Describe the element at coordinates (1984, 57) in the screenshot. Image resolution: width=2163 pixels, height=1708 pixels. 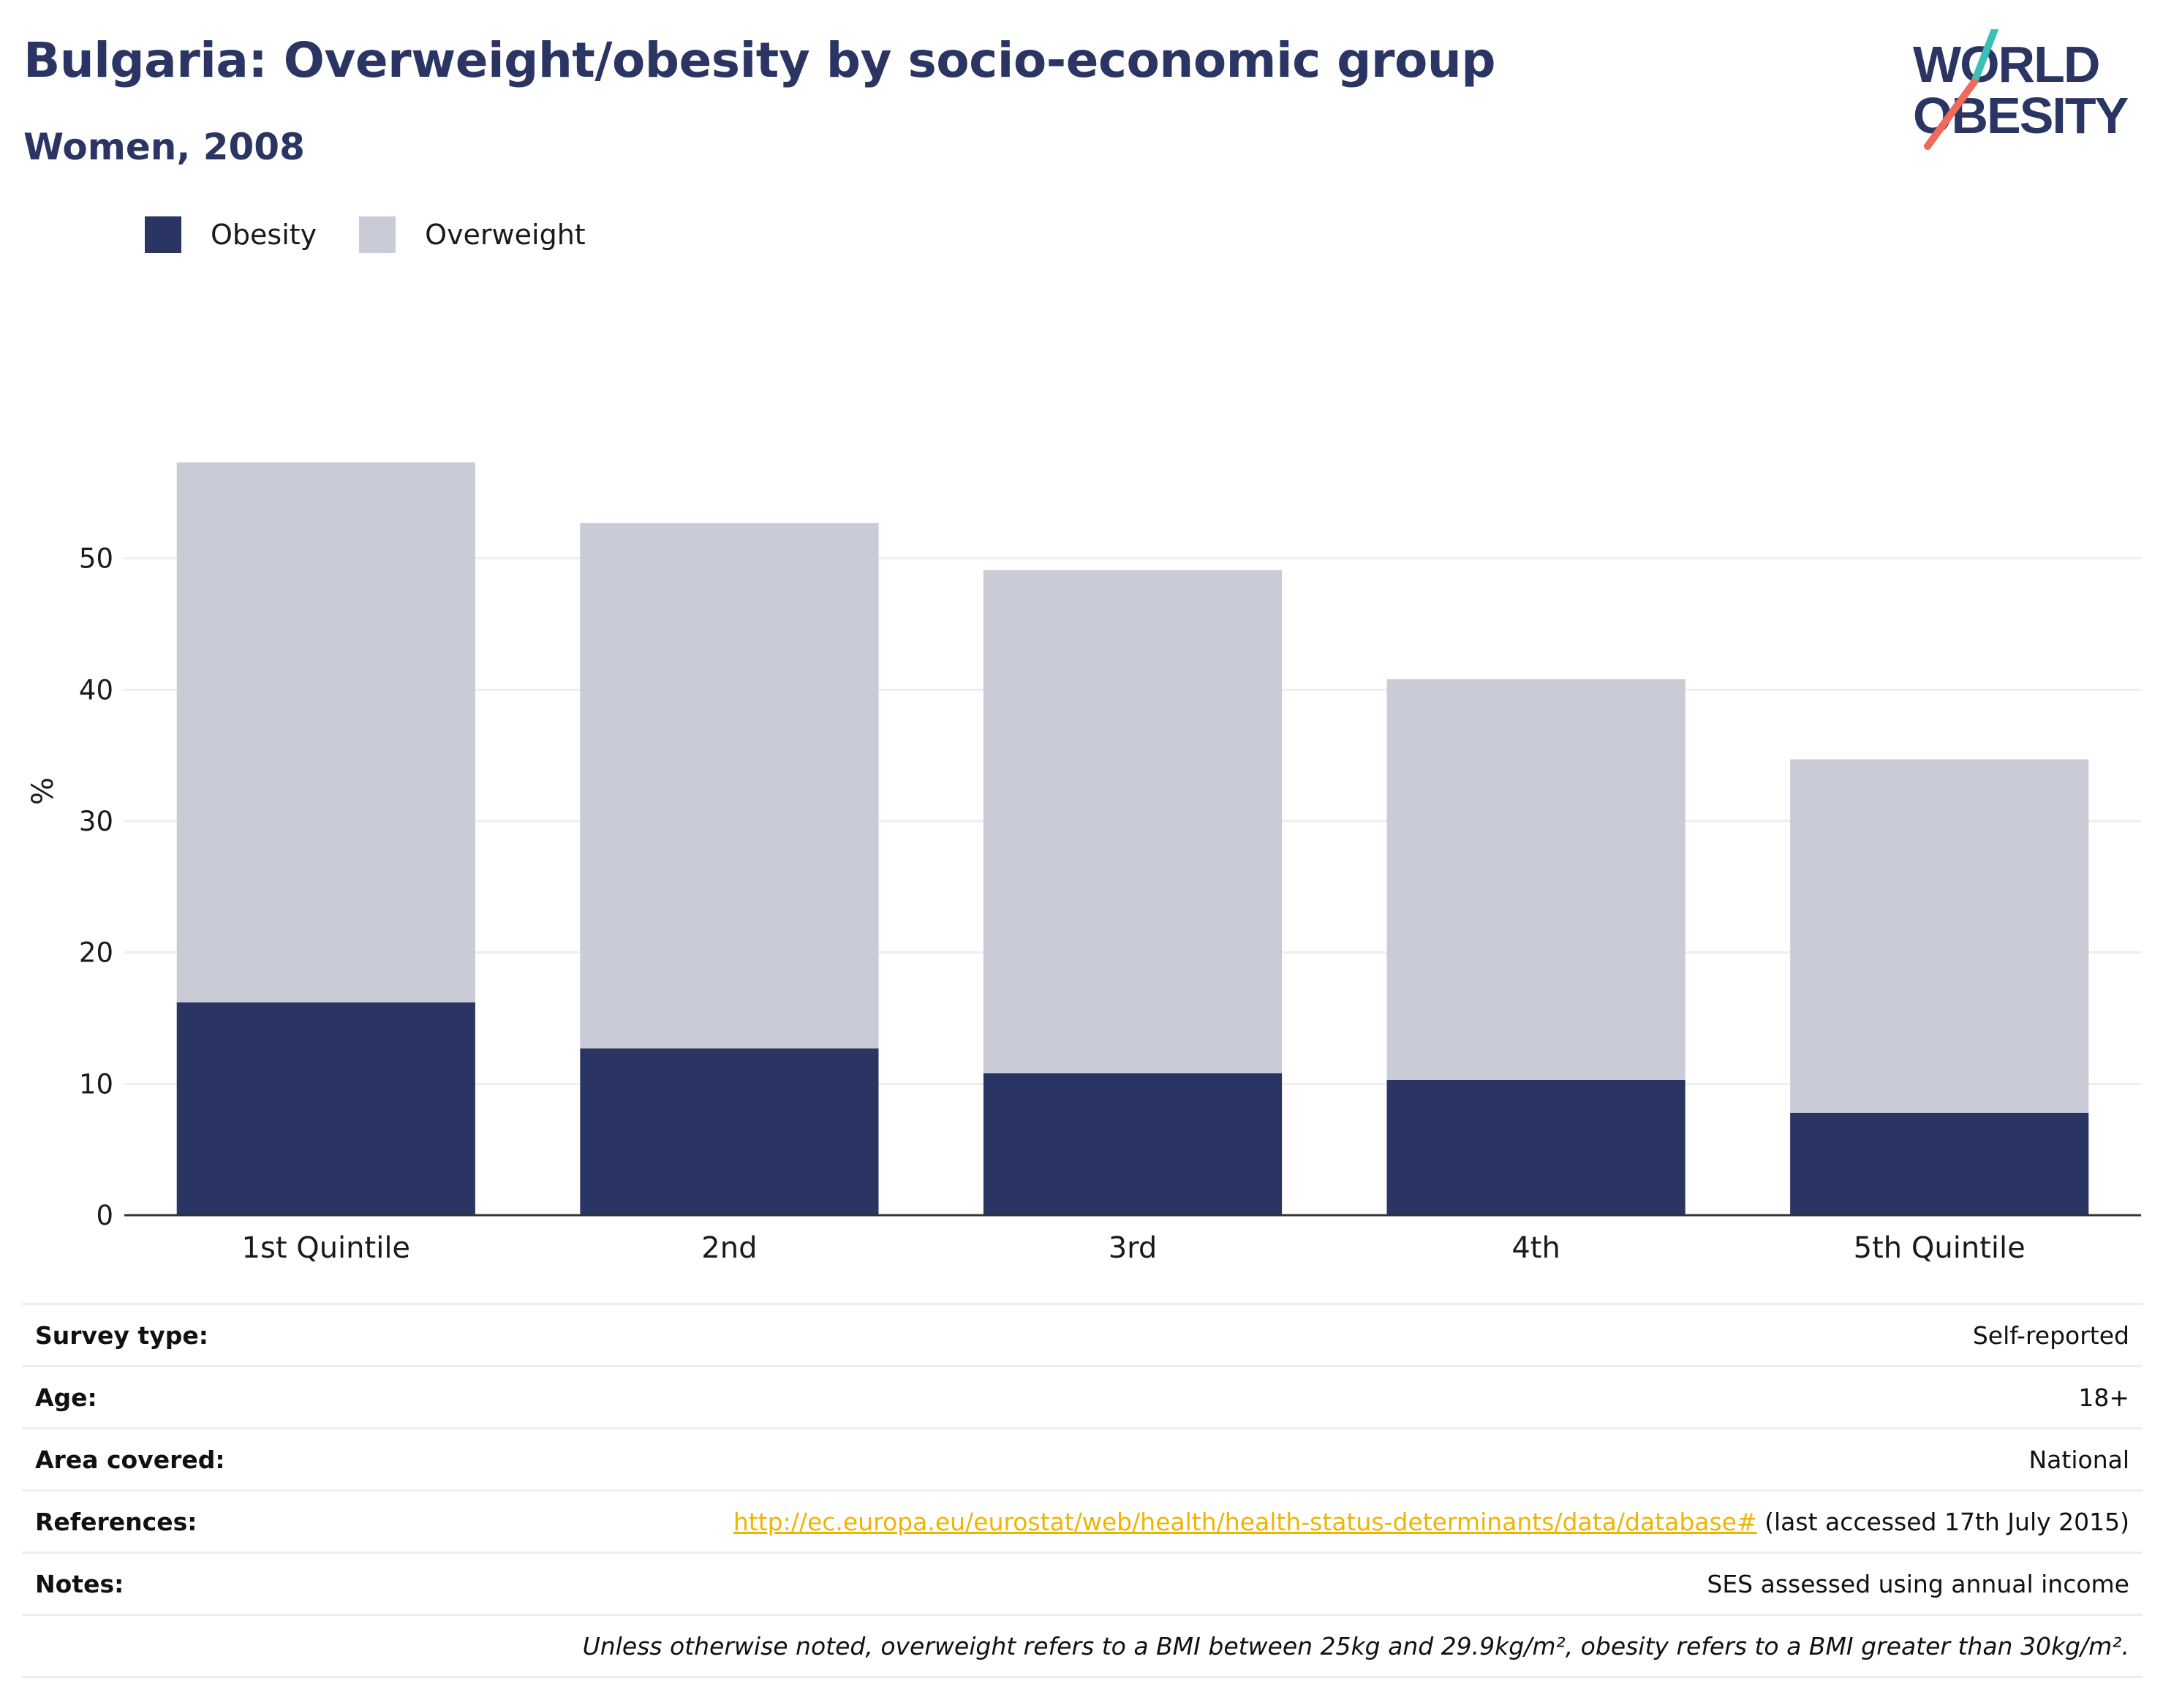
I see `logo-slash-teal` at that location.